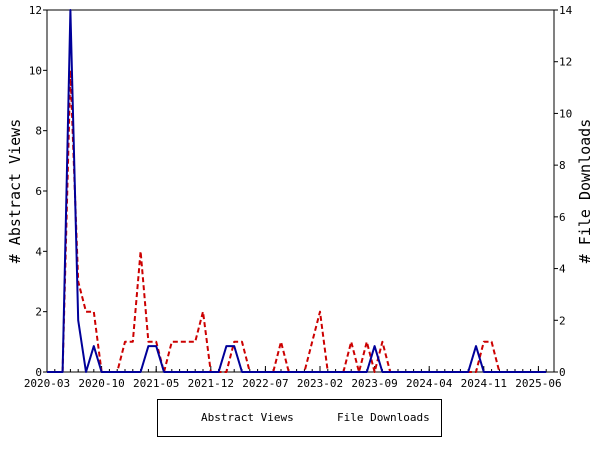 Image resolution: width=600 pixels, height=454 pixels. What do you see at coordinates (38, 251) in the screenshot?
I see `y-tick-label-left: 4` at bounding box center [38, 251].